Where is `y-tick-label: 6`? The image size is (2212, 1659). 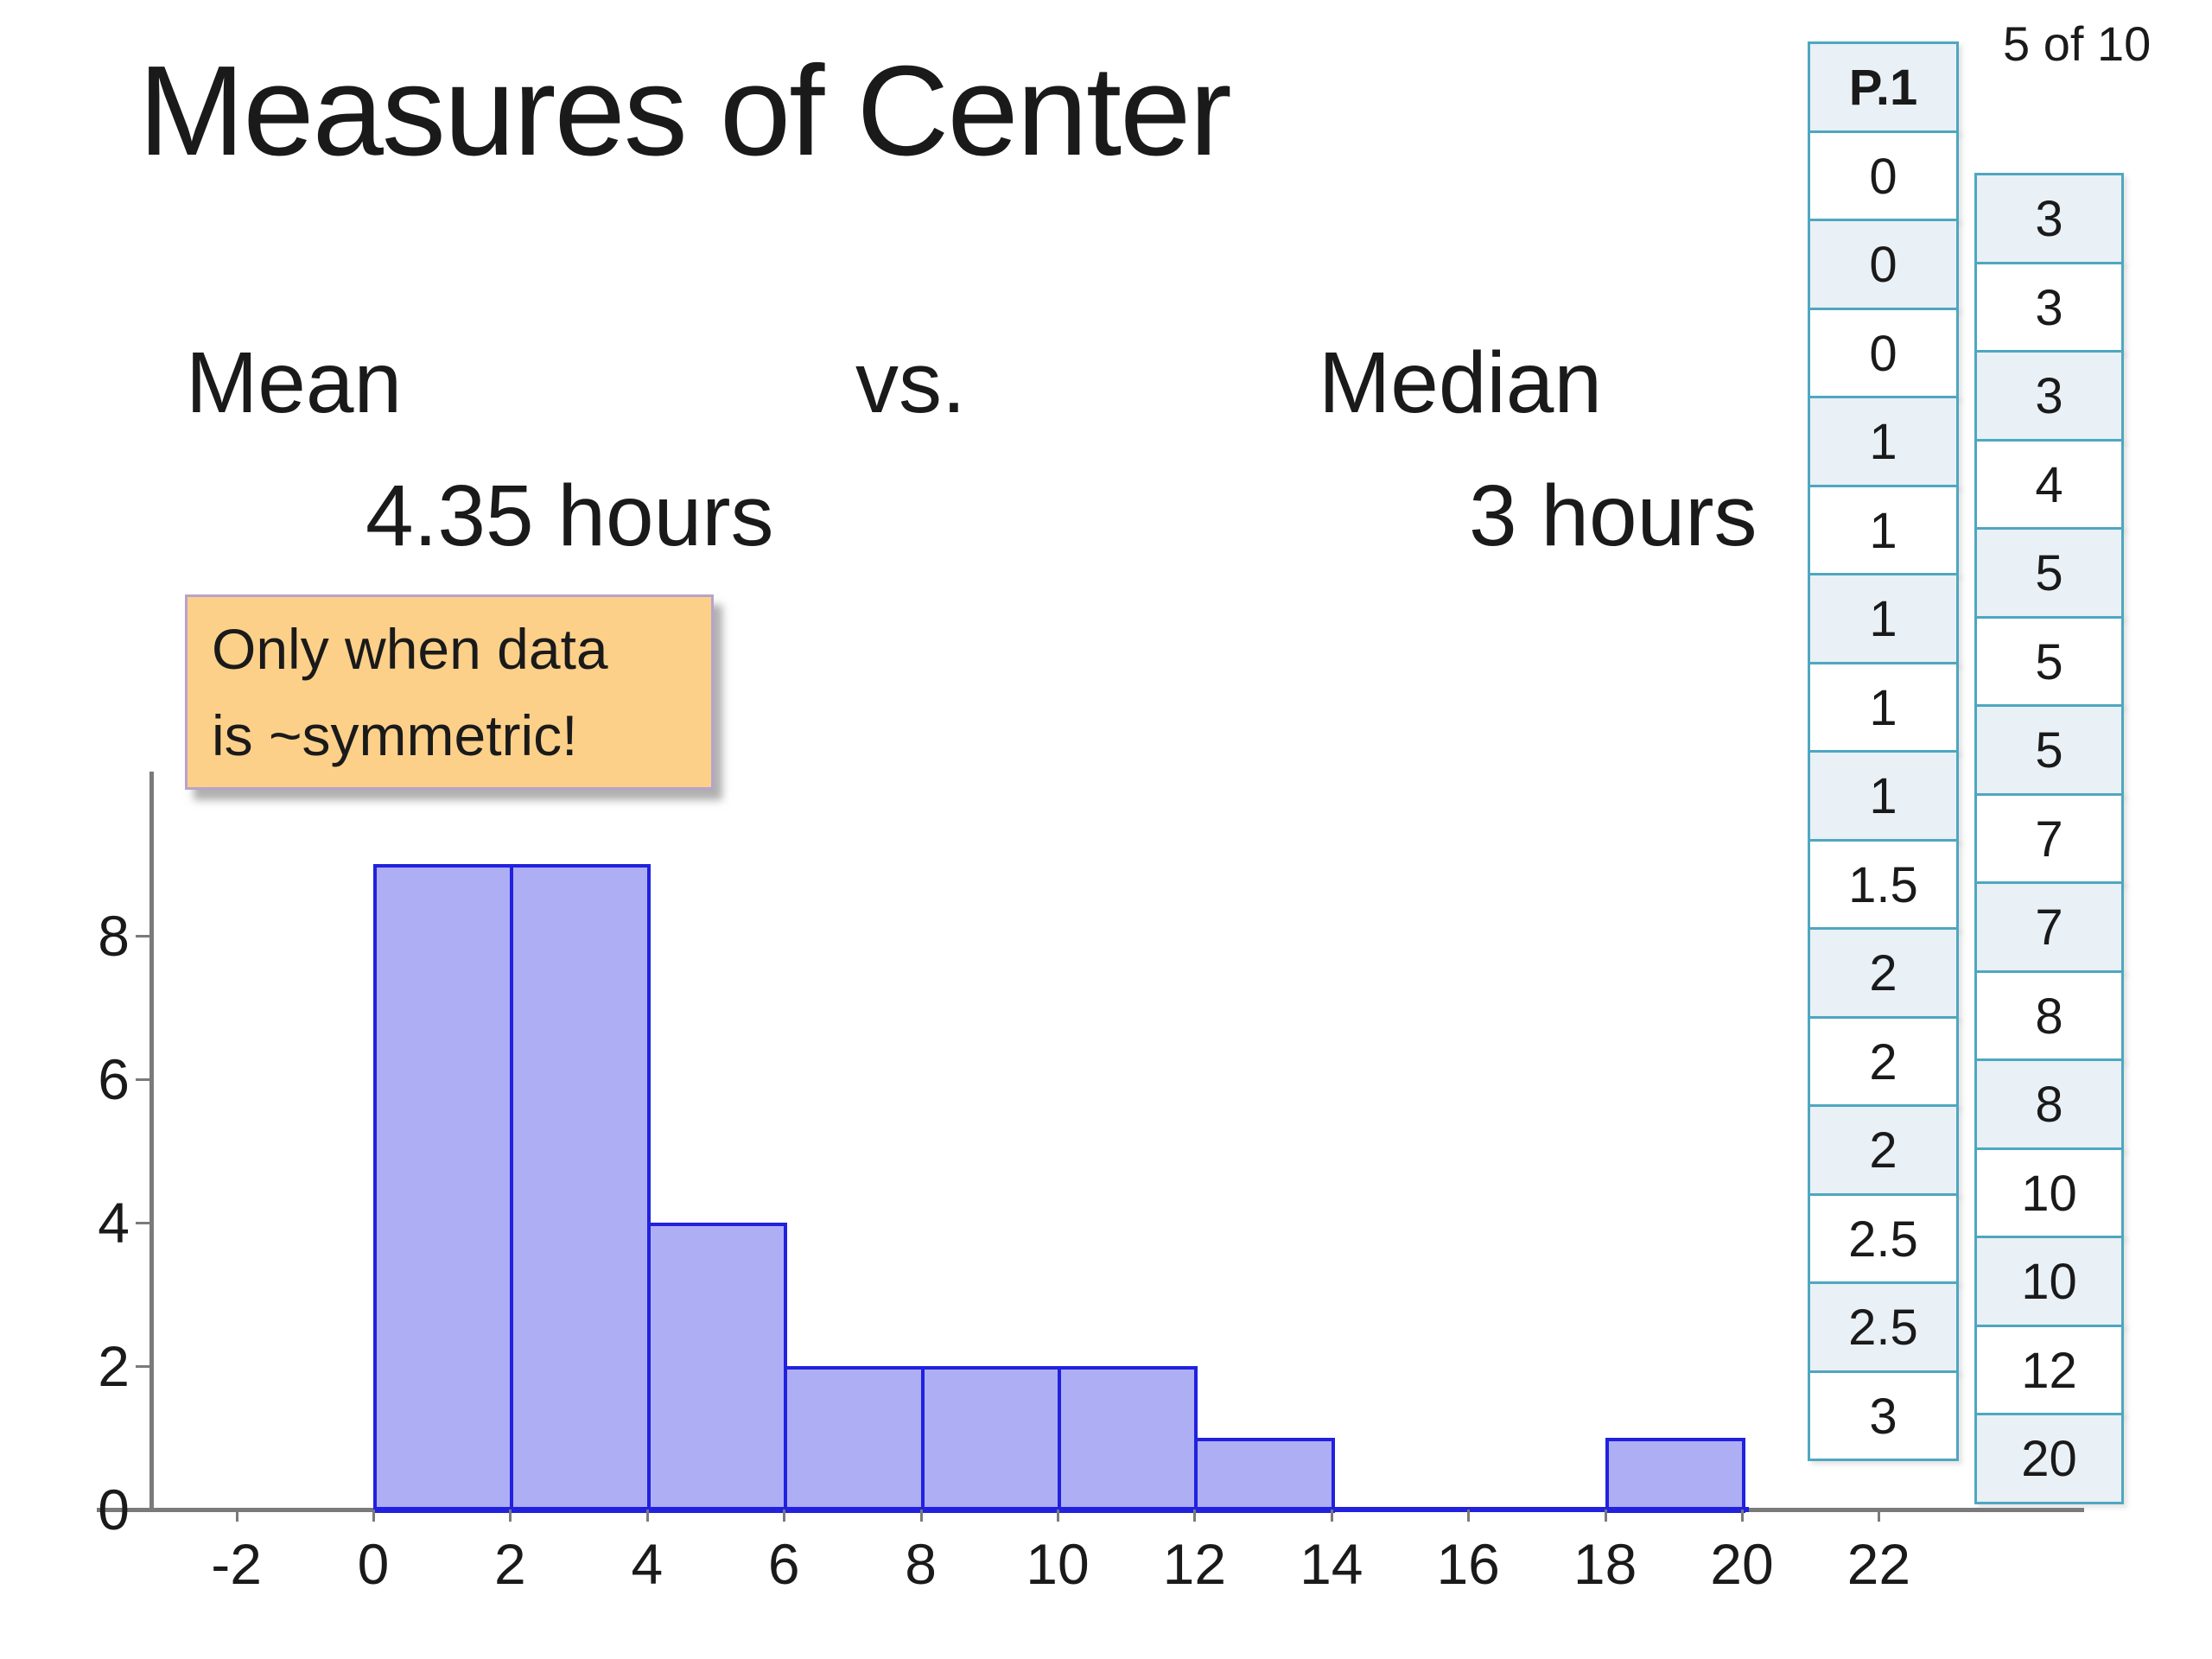
y-tick-label: 6 is located at coordinates (114, 1079).